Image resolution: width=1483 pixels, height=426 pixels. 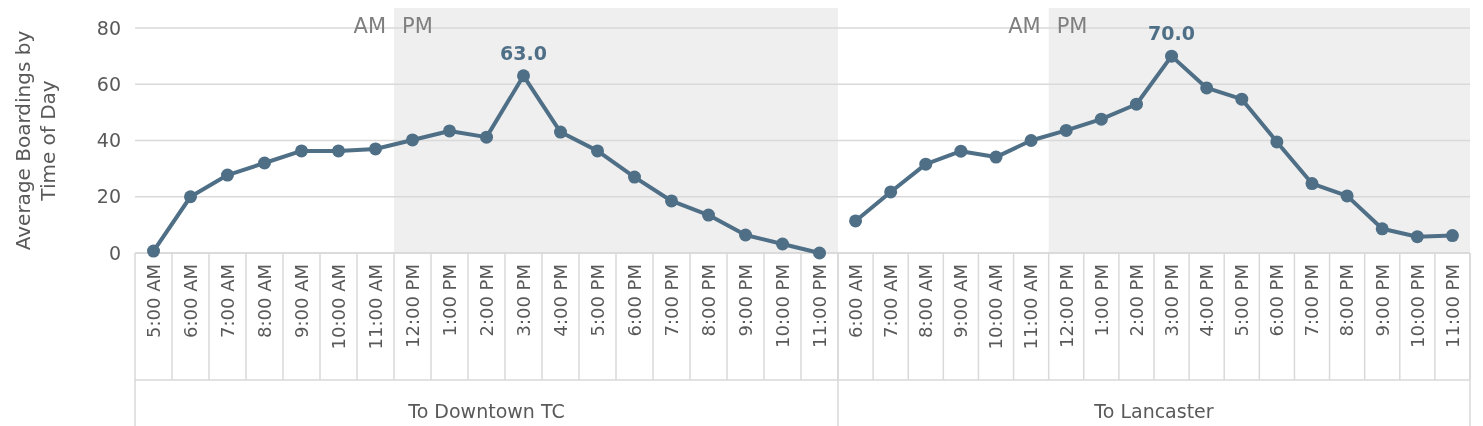 I want to click on y-axis-title: Average Boardings by Time of Day, so click(x=35, y=140).